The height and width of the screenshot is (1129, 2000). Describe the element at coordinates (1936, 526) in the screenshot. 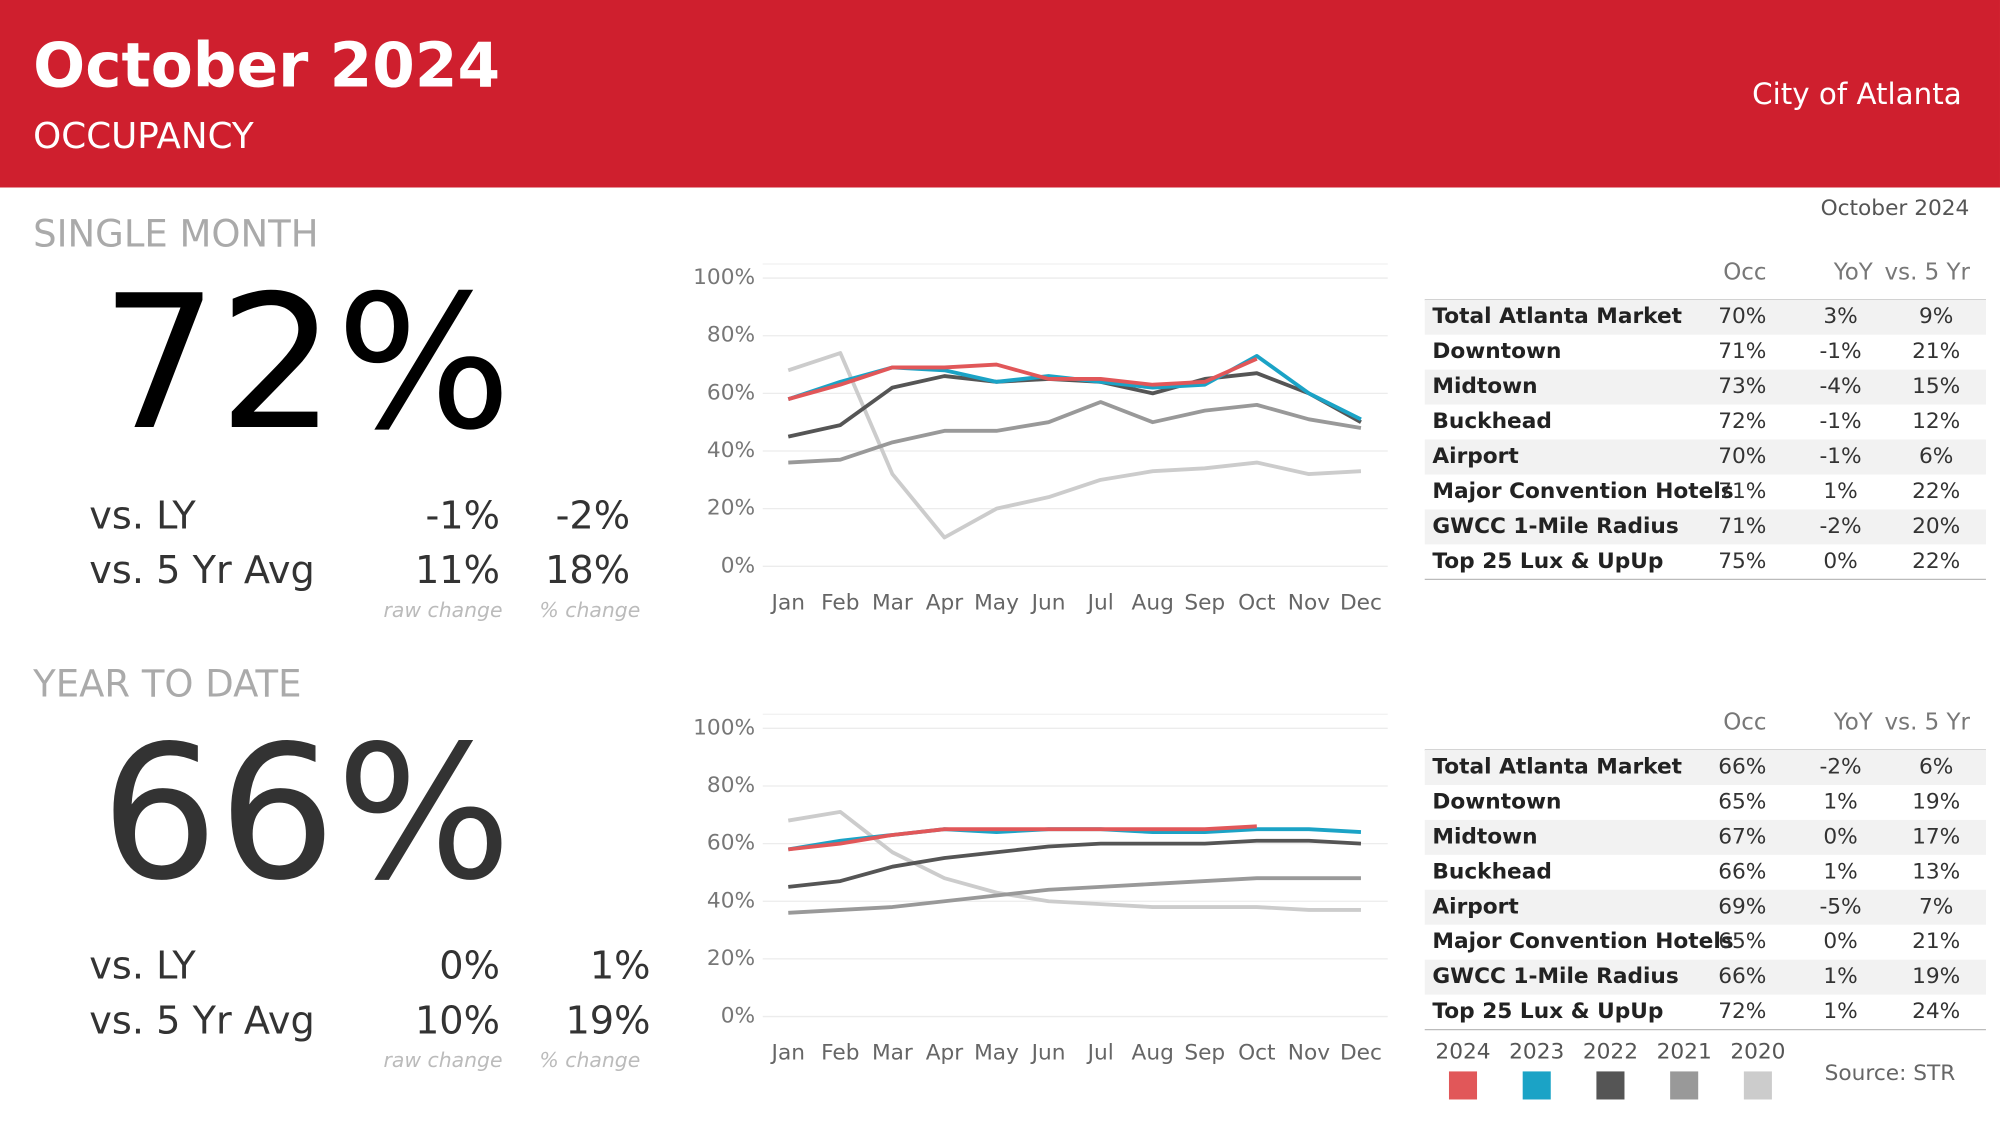

I see `cell: 20%` at that location.